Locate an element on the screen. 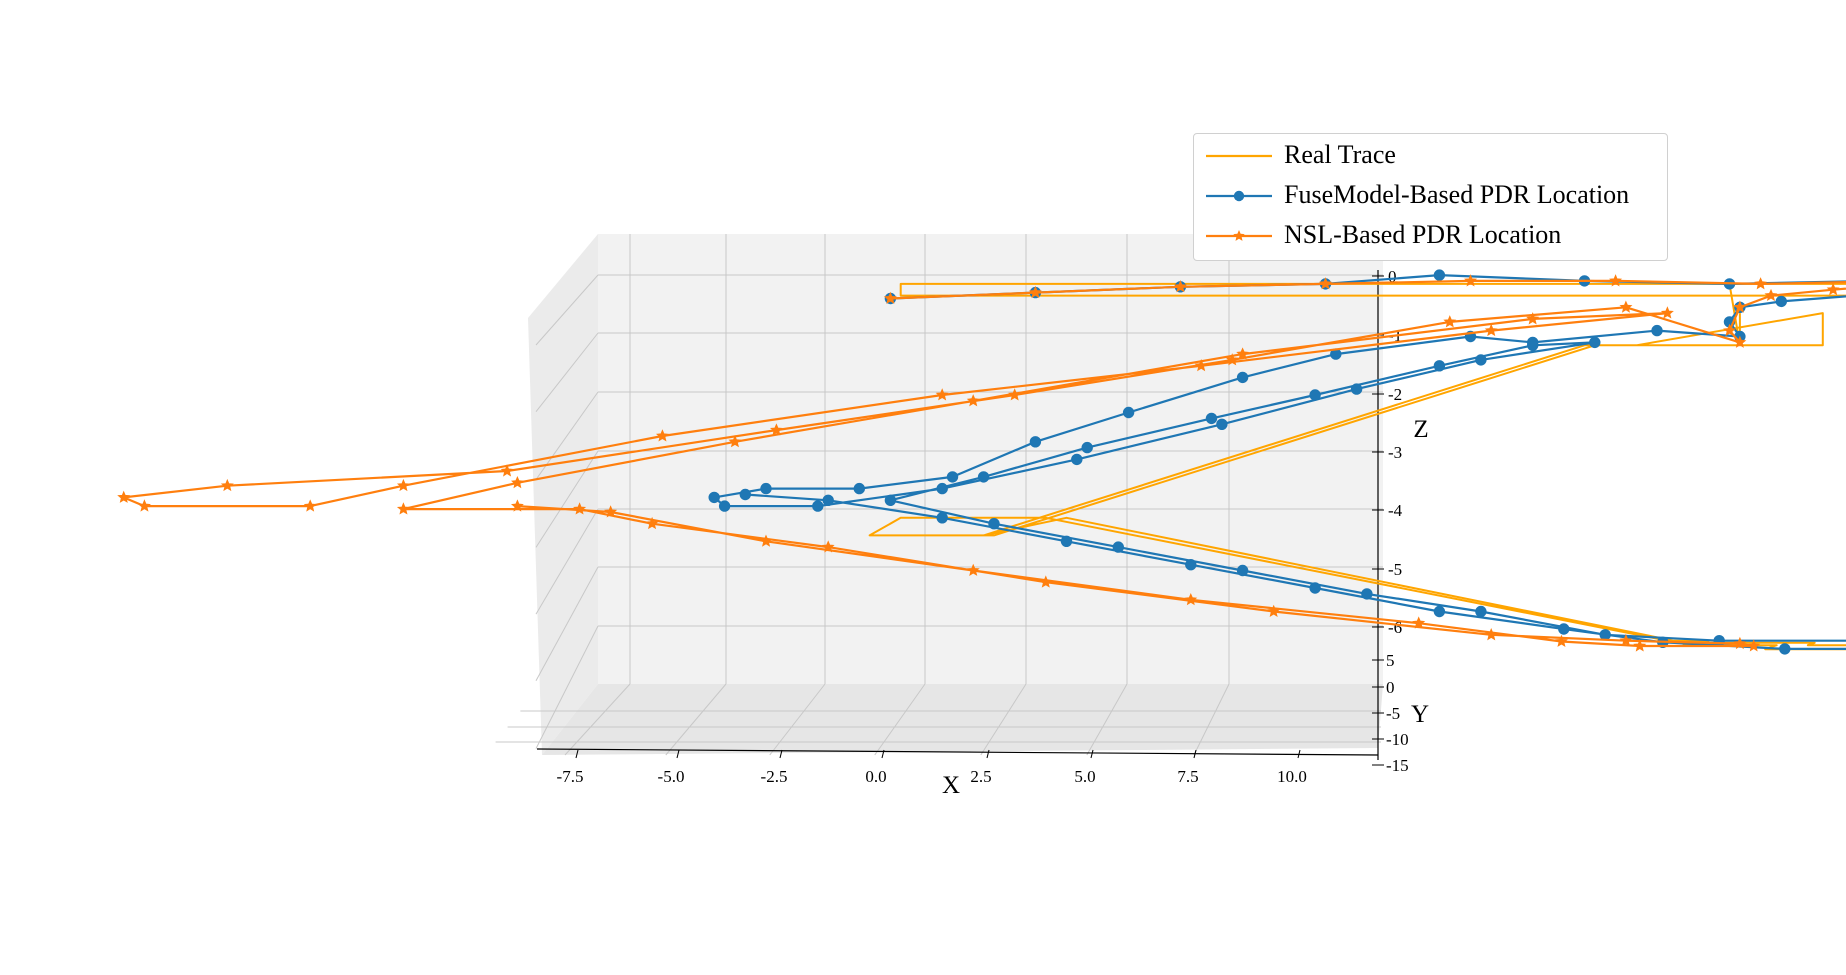 The image size is (1846, 975). x-tick-label-2: -2.5 is located at coordinates (774, 776).